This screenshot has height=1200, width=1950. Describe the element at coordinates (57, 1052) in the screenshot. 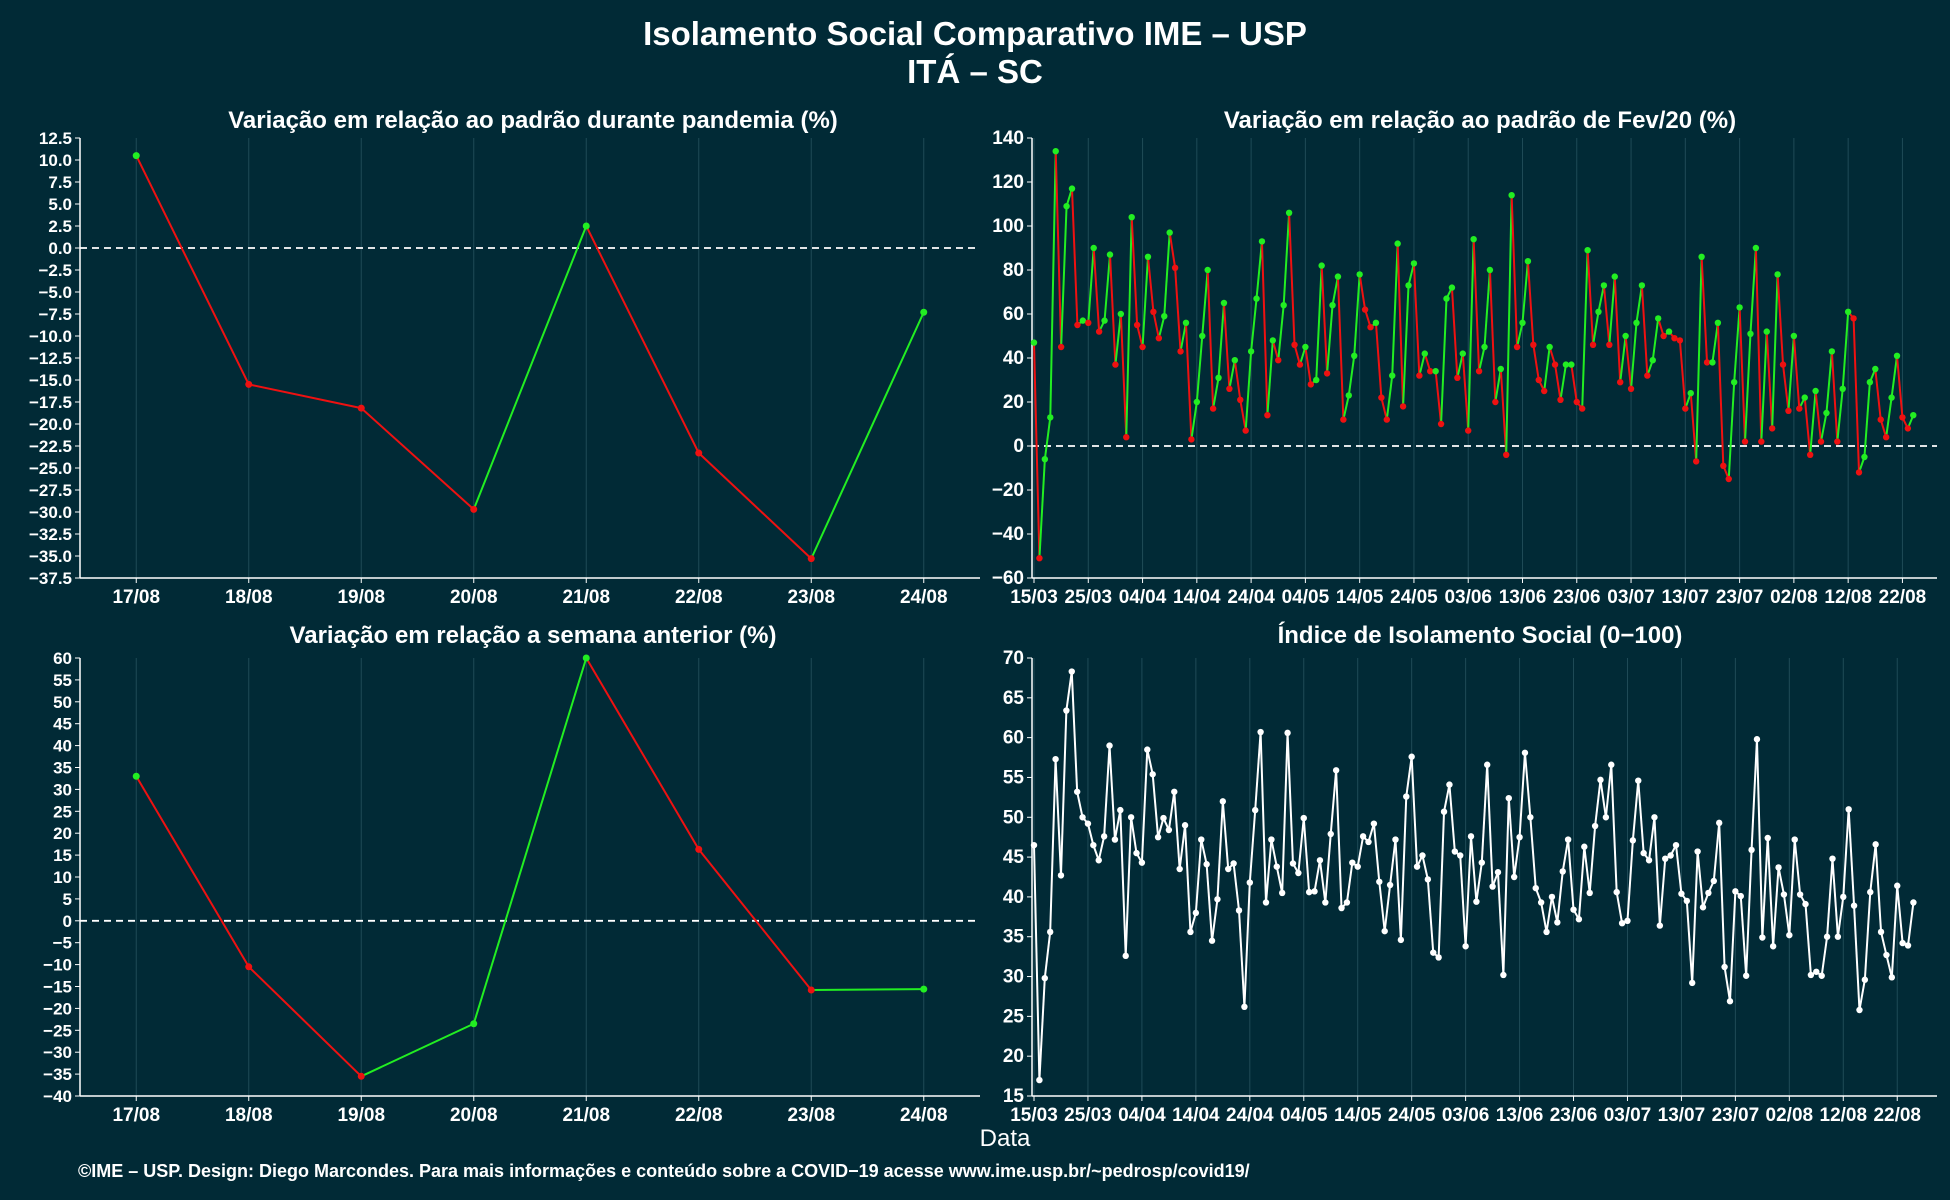

I see `y-tick-label-semana: −30` at that location.